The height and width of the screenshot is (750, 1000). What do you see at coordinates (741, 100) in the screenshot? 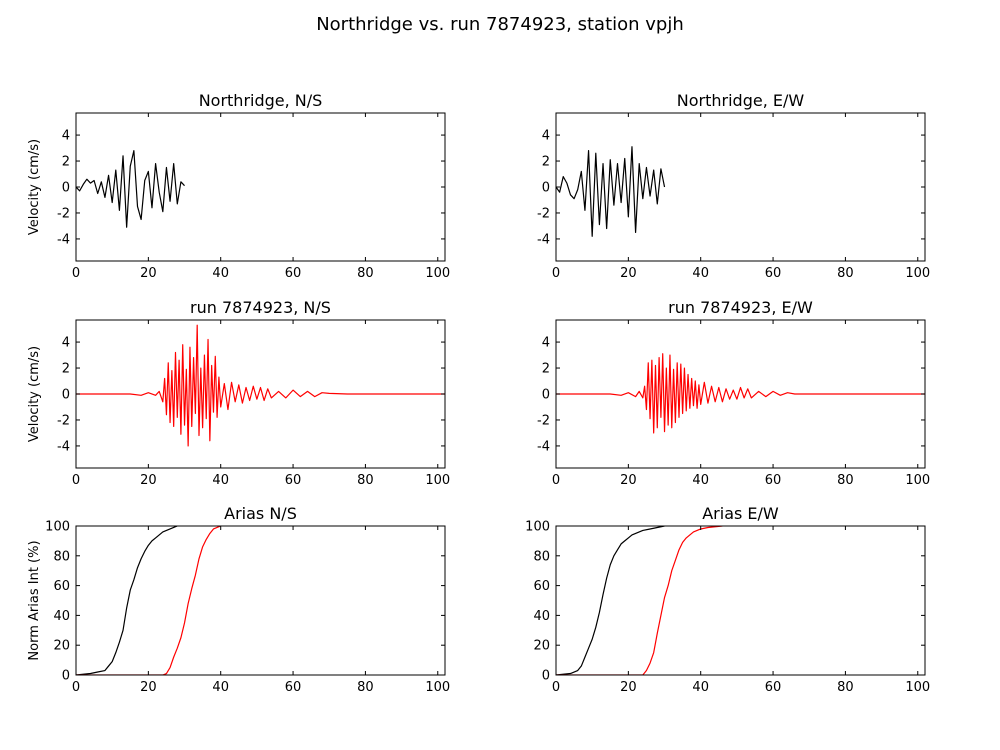
I see `subplot-title: Northridge, E/W` at bounding box center [741, 100].